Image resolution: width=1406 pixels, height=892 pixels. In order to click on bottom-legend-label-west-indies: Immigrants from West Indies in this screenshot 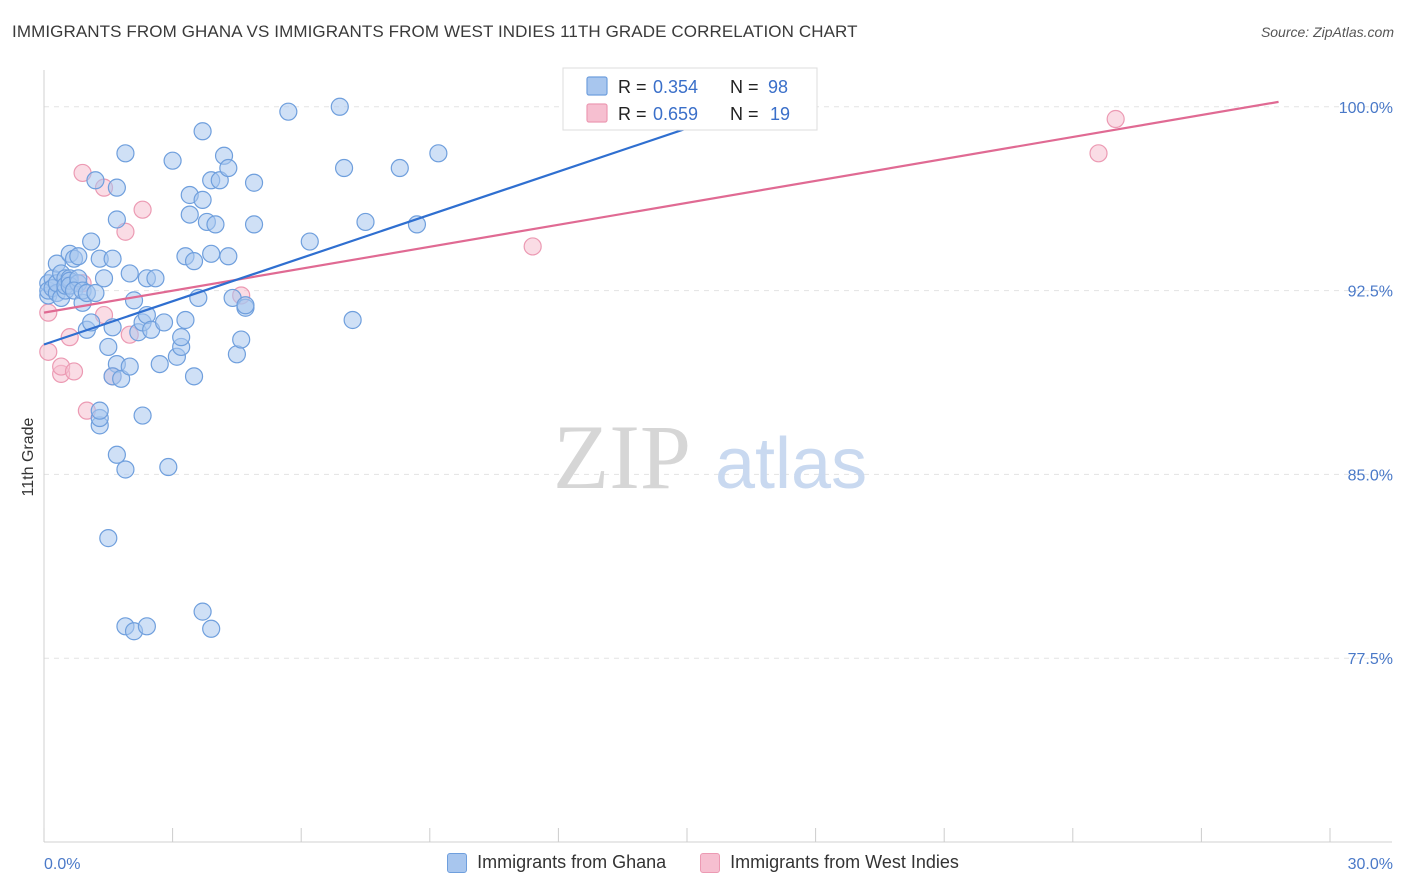, I will do `click(844, 862)`.